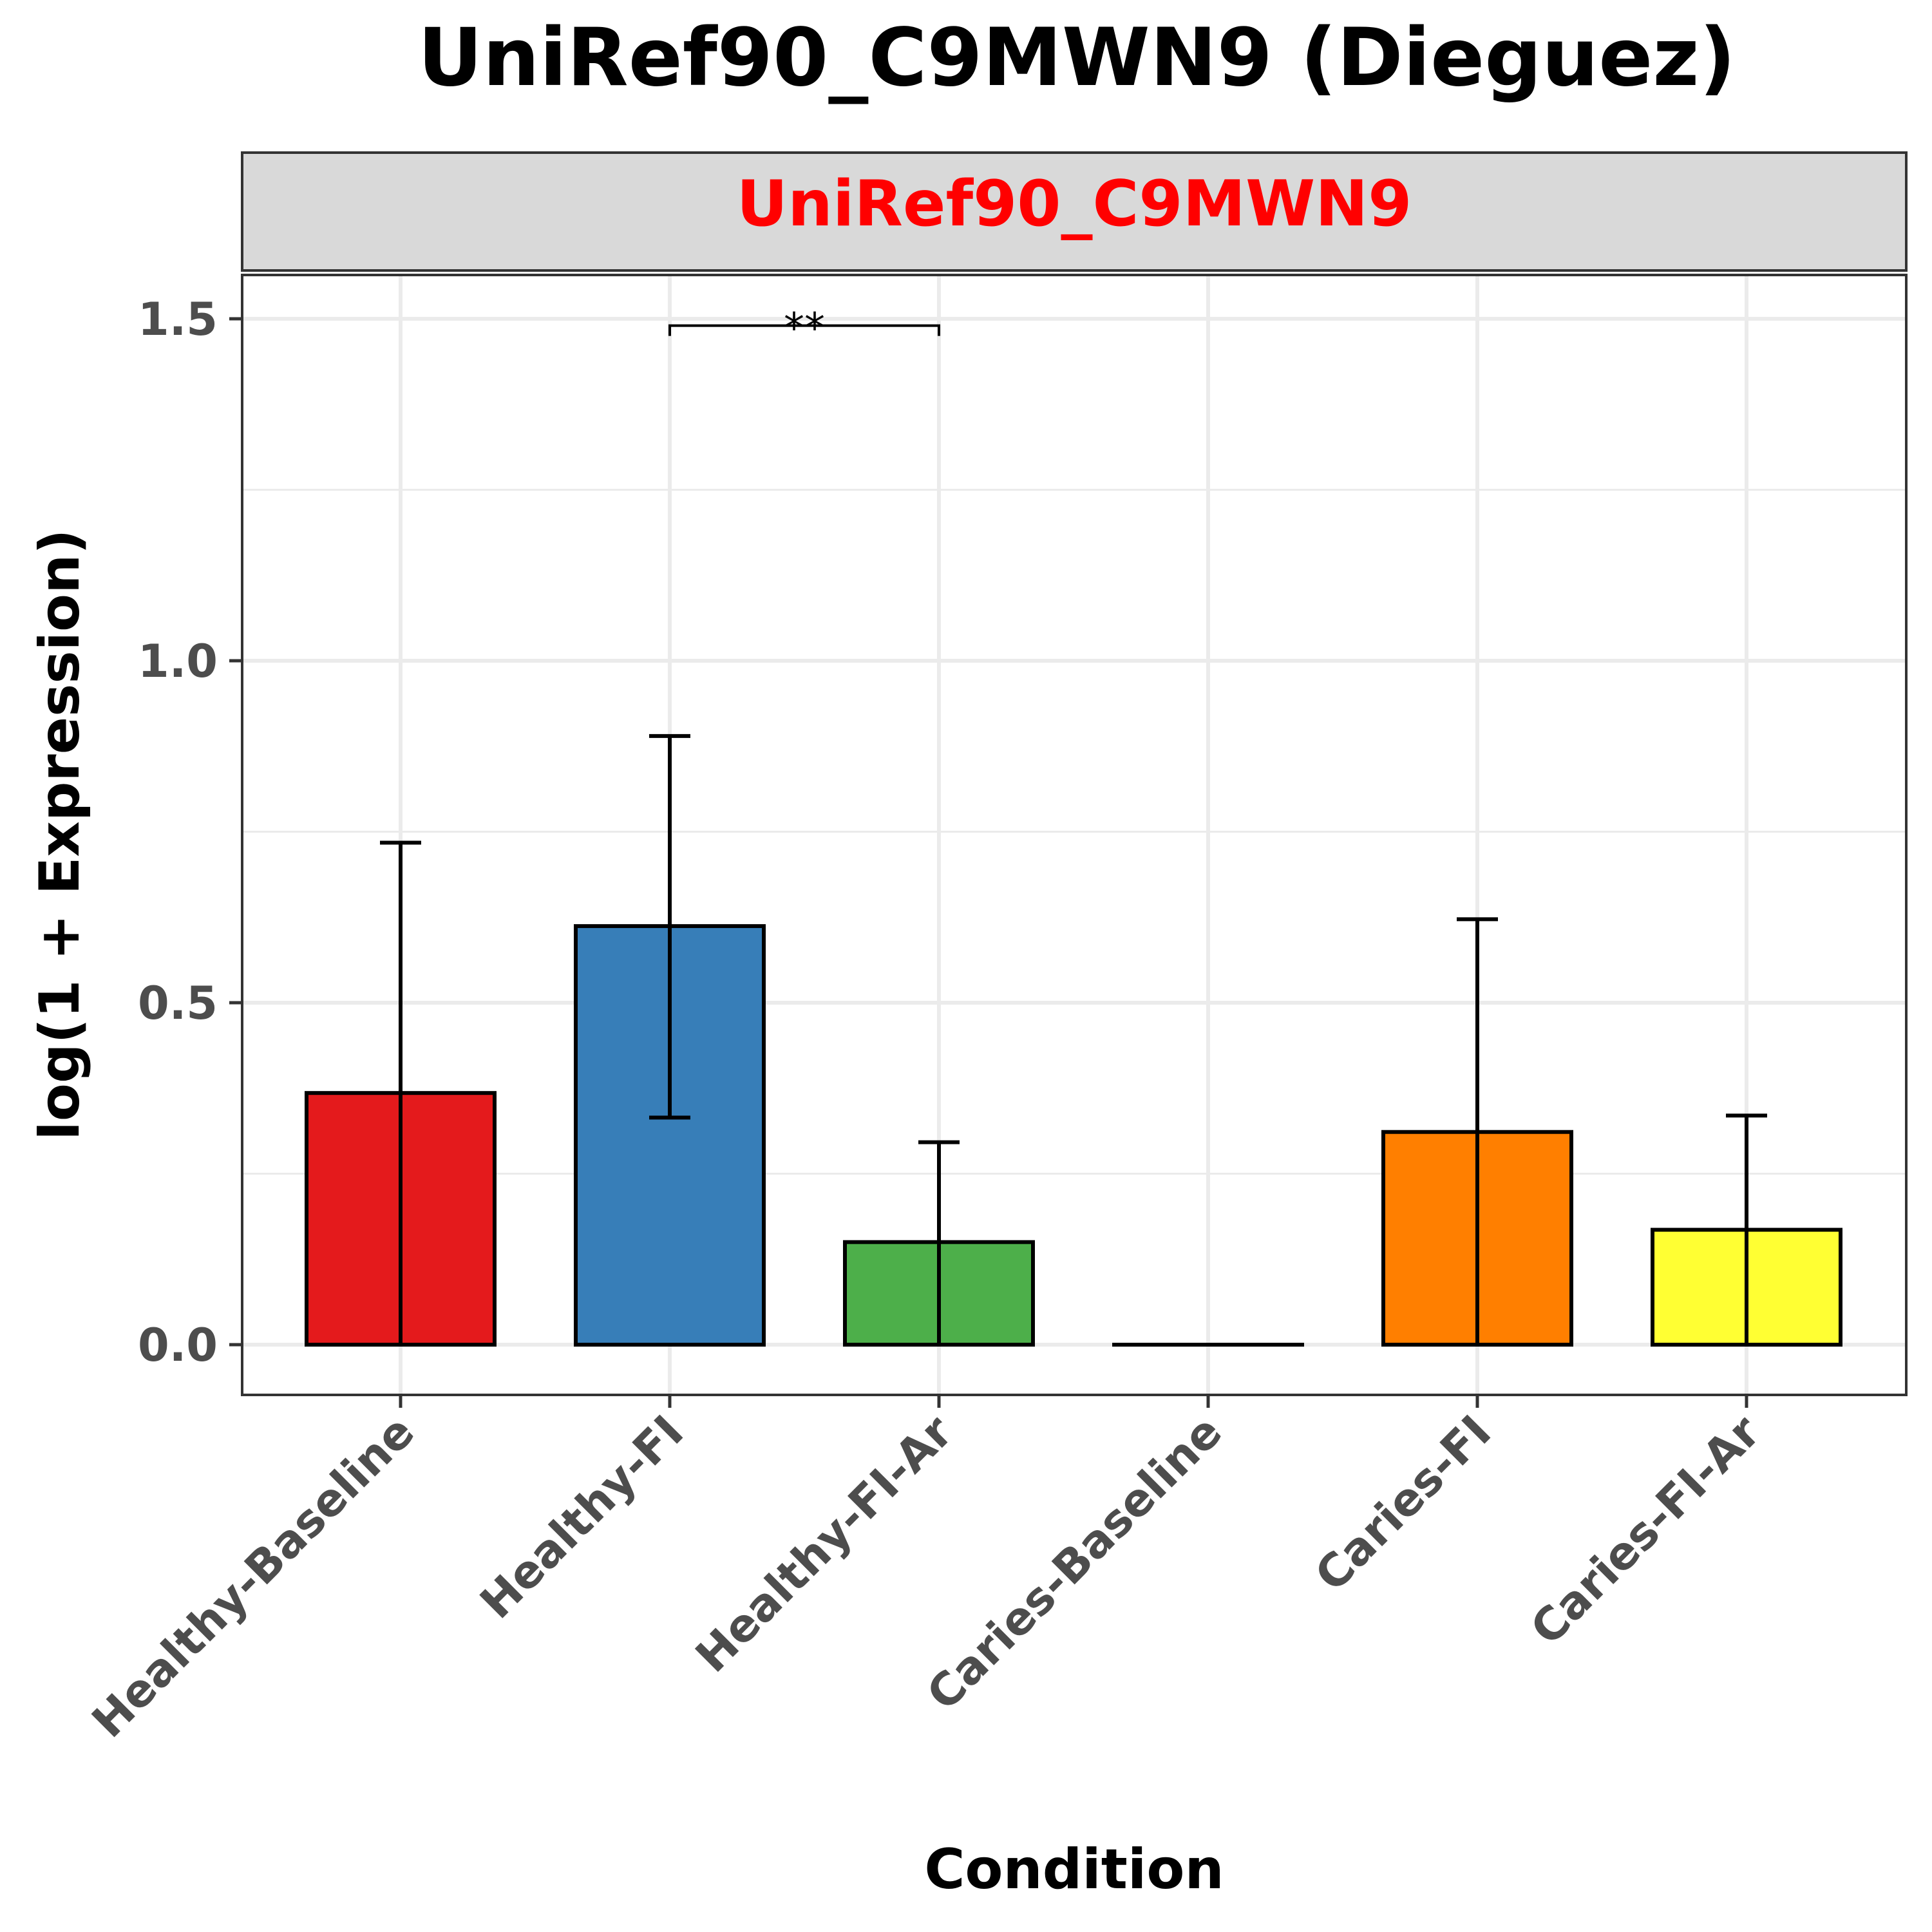 Image resolution: width=1932 pixels, height=1932 pixels. I want to click on y-axis: 0.0 0.5 1.0 1.5, so click(190, 833).